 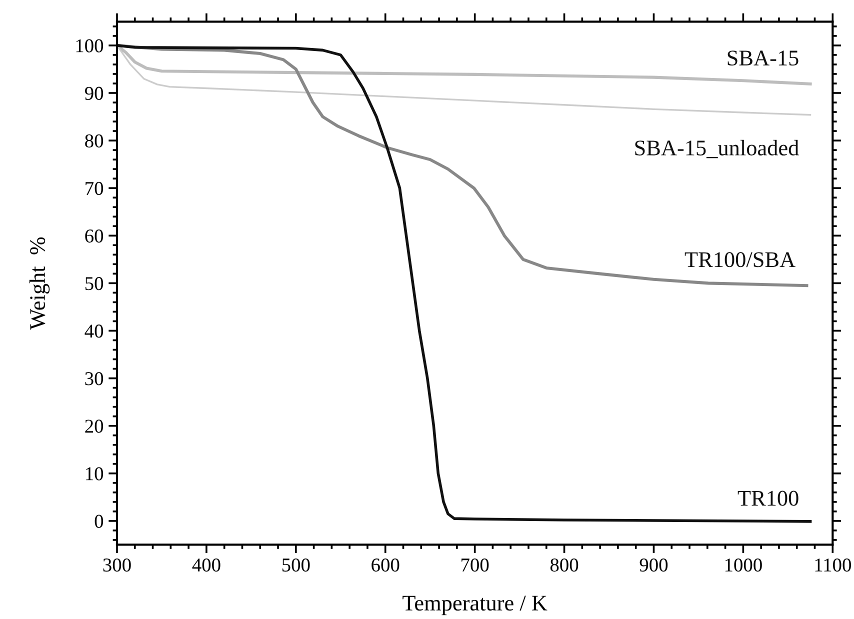 What do you see at coordinates (296, 565) in the screenshot?
I see `x-tick-label: 500` at bounding box center [296, 565].